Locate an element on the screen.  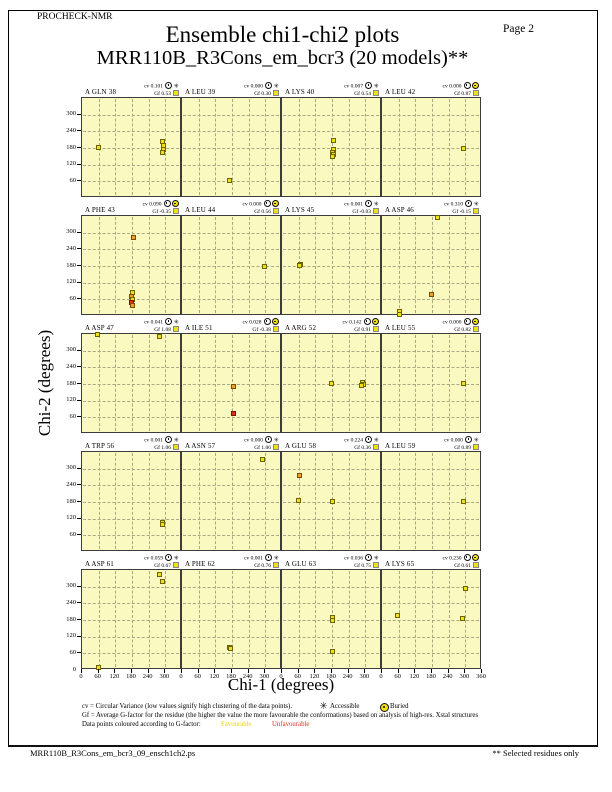
subplot-a-lys-45: A LYS 45 cv 0.001 ✳ Gf -0.03 is located at coordinates (331, 257).